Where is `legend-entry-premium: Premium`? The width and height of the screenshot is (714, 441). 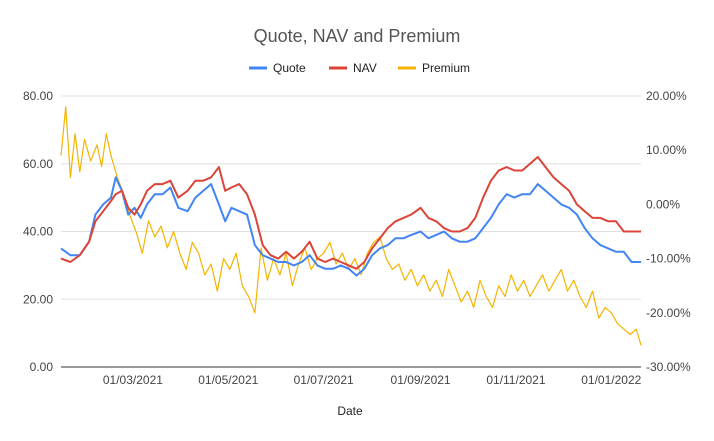 legend-entry-premium: Premium is located at coordinates (434, 68).